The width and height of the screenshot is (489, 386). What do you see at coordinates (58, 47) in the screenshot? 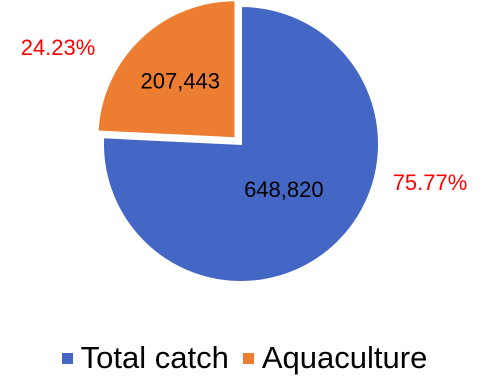
I see `percent-label-aquaculture: 24.23%` at bounding box center [58, 47].